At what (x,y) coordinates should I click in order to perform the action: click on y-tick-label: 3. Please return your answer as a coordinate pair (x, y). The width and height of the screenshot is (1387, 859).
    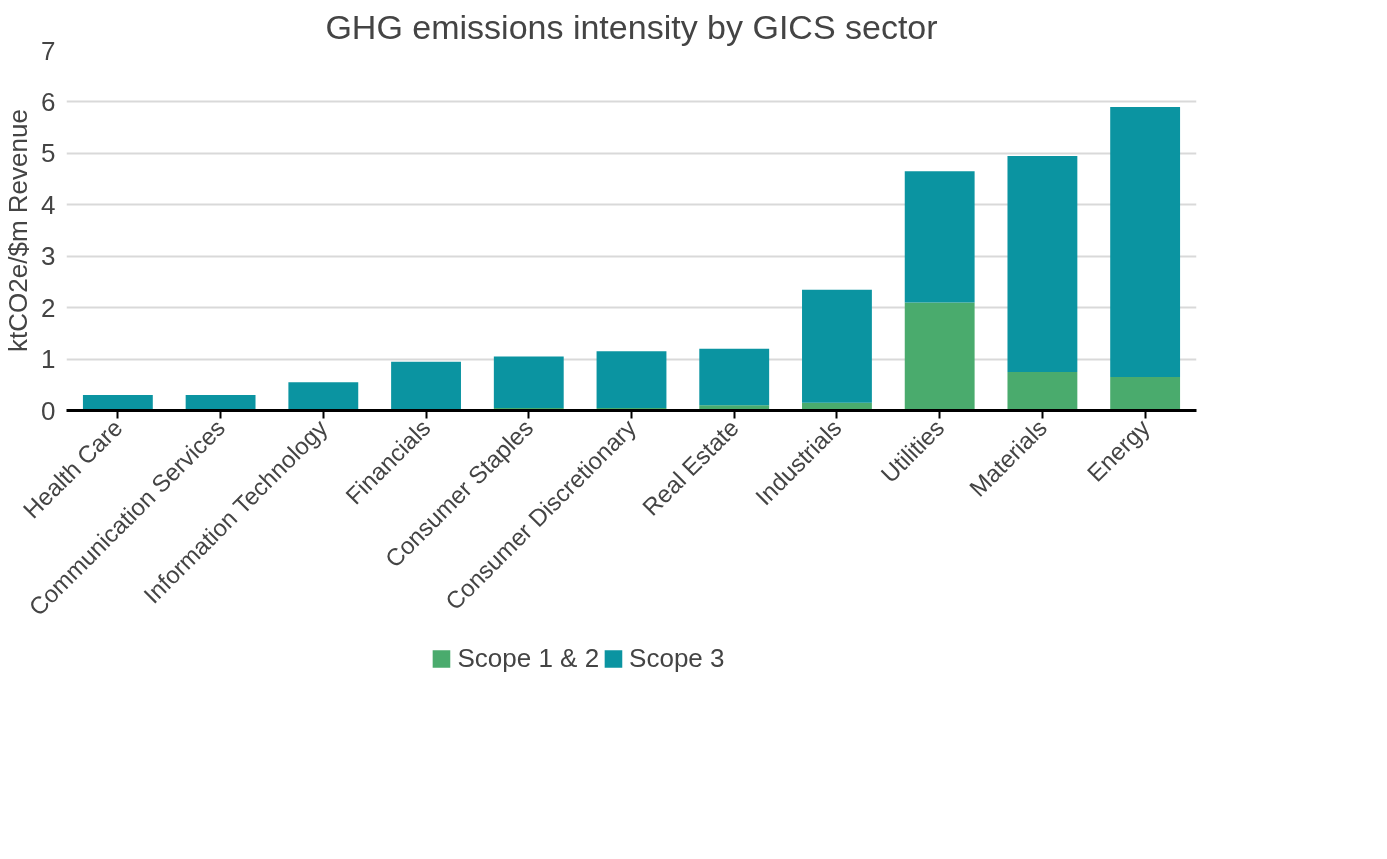
    Looking at the image, I should click on (48, 256).